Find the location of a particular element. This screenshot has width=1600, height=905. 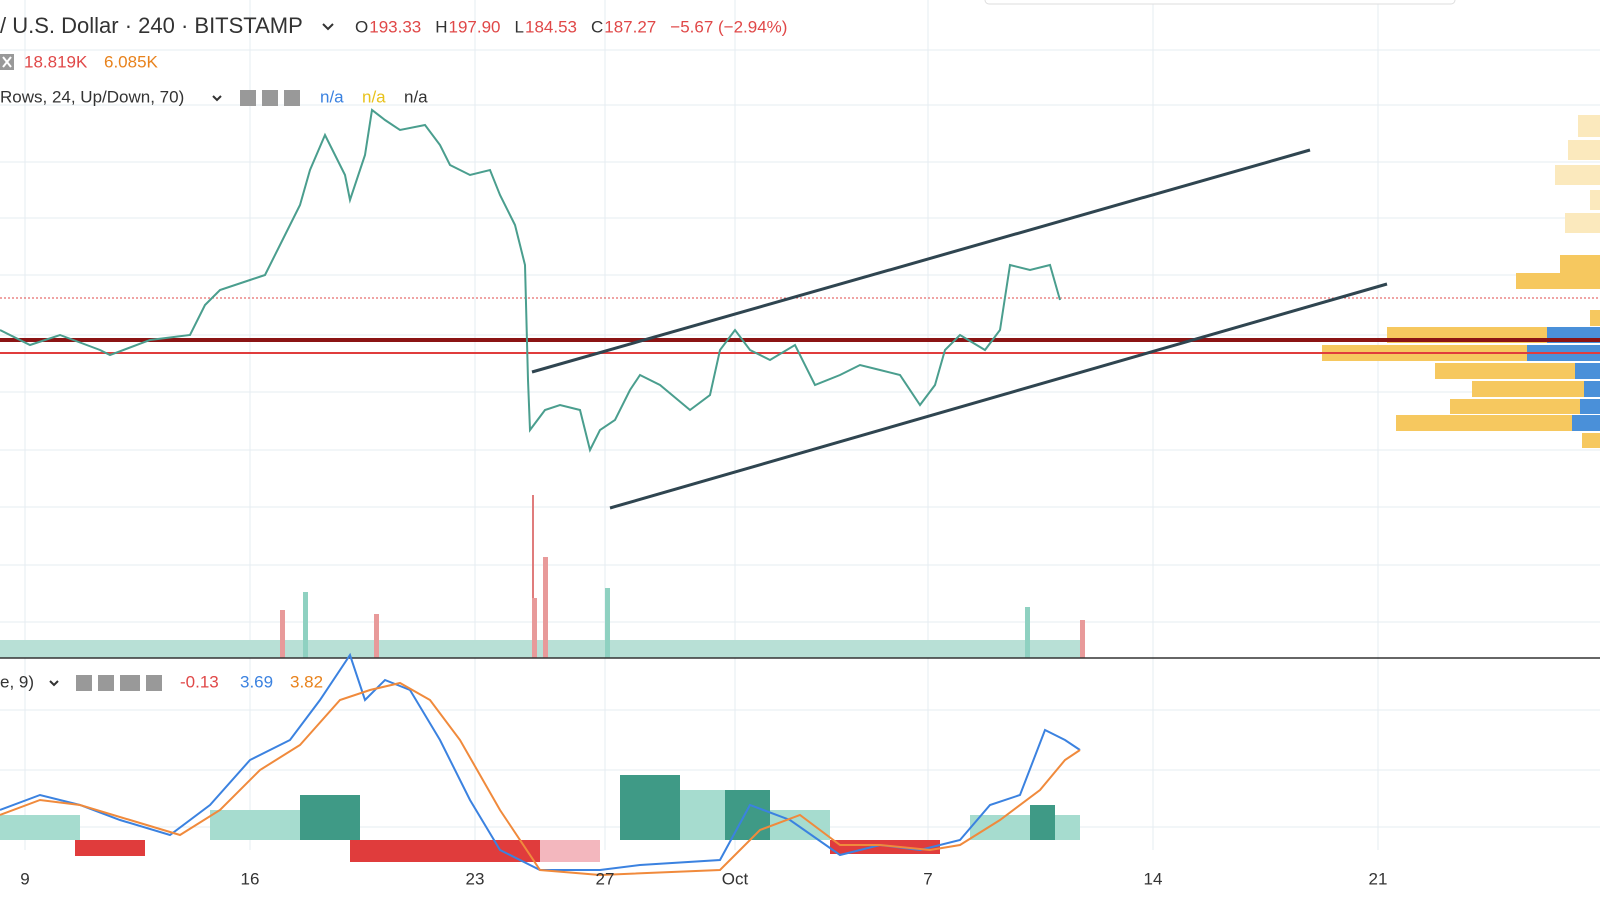

ohlc-value: 197.90 is located at coordinates (475, 26).